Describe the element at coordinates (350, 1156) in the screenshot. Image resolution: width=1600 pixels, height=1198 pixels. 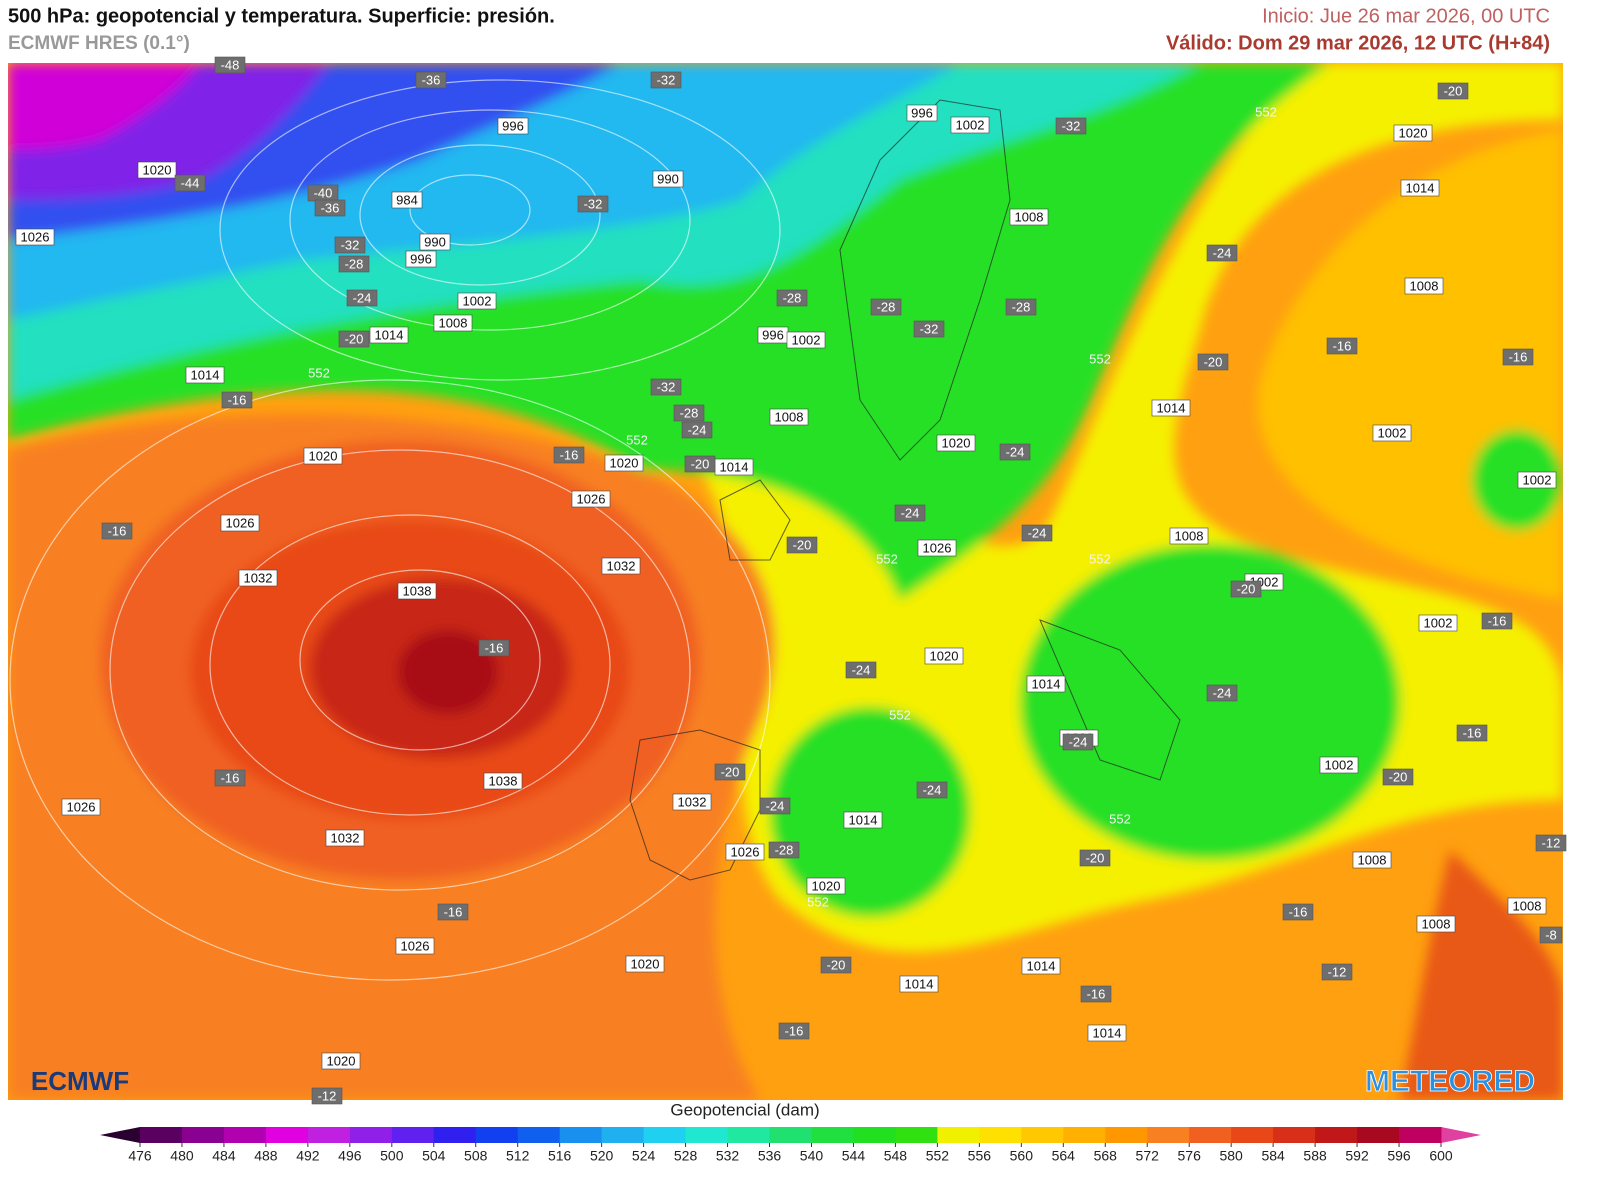
I see `colorbar-tick-label: 496` at that location.